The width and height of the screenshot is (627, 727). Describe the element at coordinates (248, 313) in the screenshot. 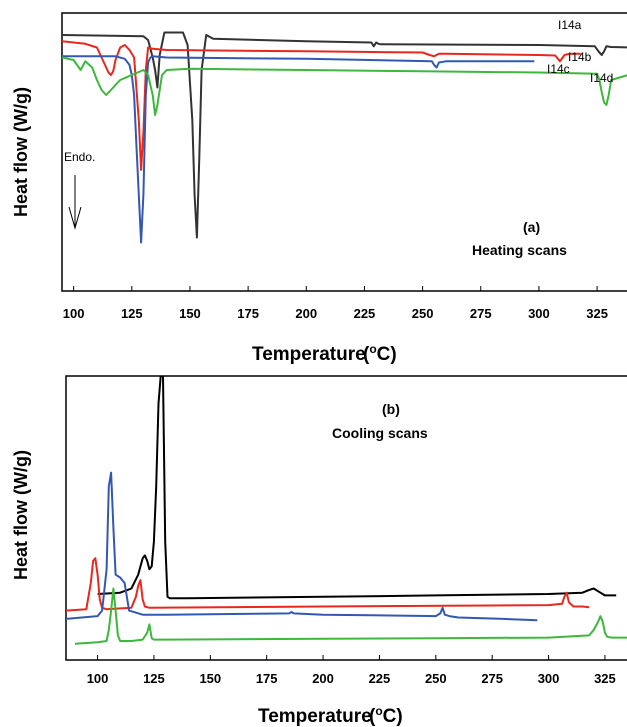

I see `heating-x-tick-label: 175` at that location.